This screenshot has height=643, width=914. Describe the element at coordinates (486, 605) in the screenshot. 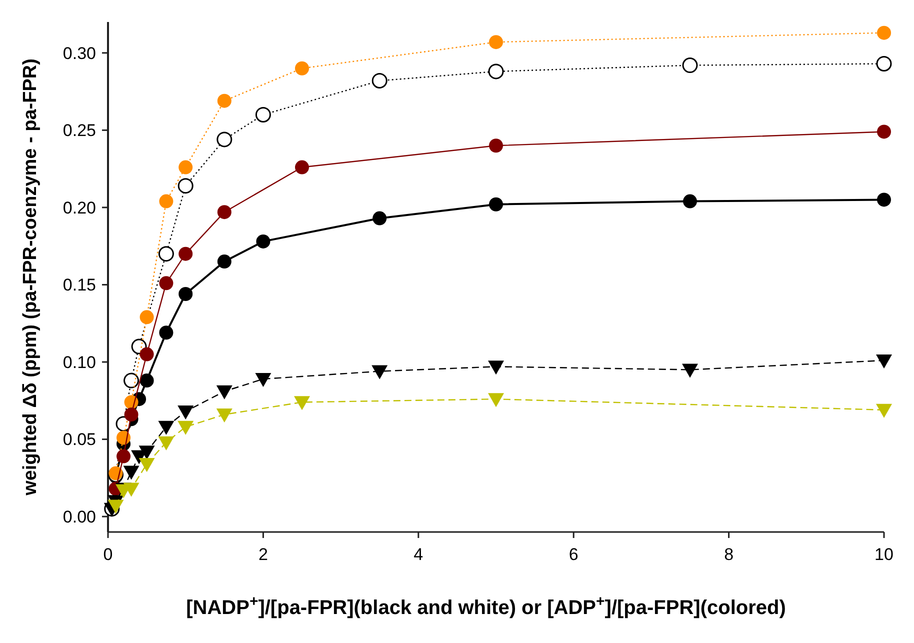

I see `x-axis-title: [NADP$^{+}$]/[pa-FPR](black and white) or [ADP$^{+}$]/[pa-FPR](colored)` at that location.